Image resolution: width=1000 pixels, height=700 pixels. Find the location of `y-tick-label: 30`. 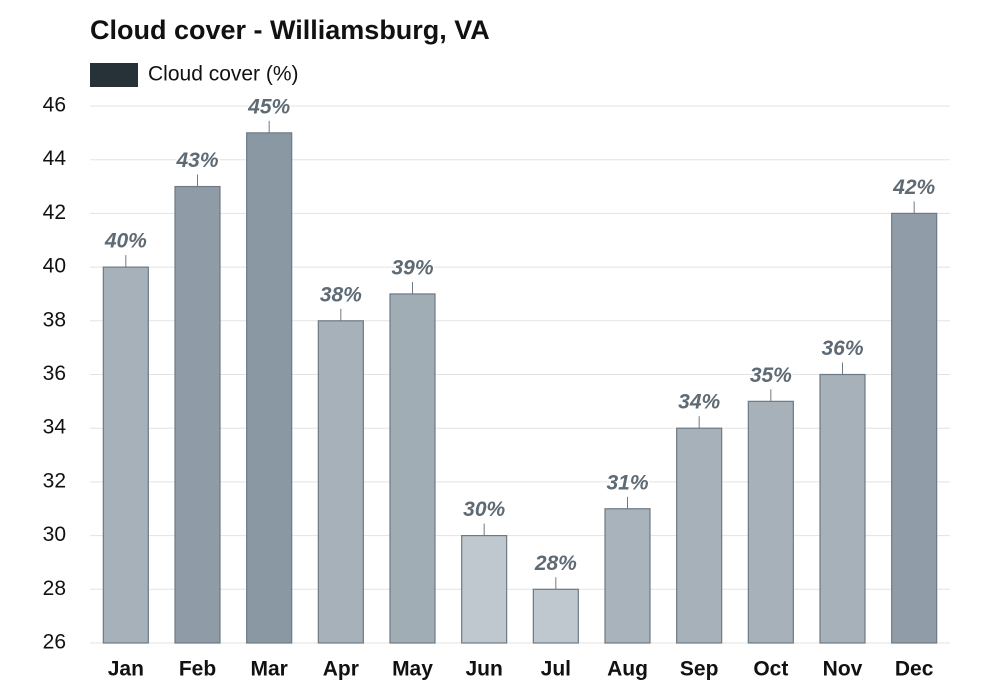

y-tick-label: 30 is located at coordinates (54, 534).